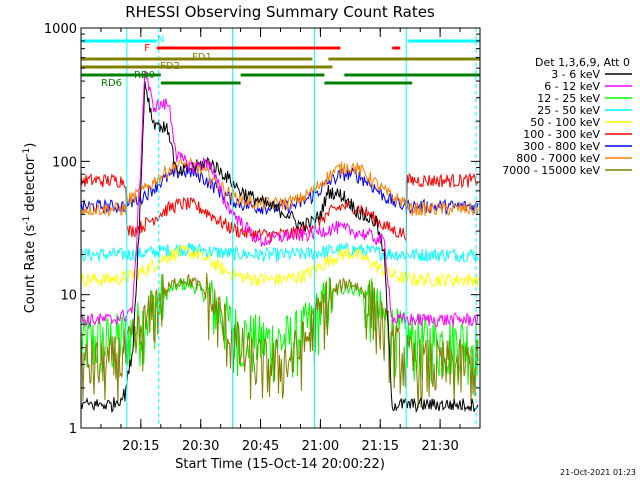 This screenshot has width=640, height=480. What do you see at coordinates (64, 162) in the screenshot?
I see `y-tick-label-2: 100` at bounding box center [64, 162].